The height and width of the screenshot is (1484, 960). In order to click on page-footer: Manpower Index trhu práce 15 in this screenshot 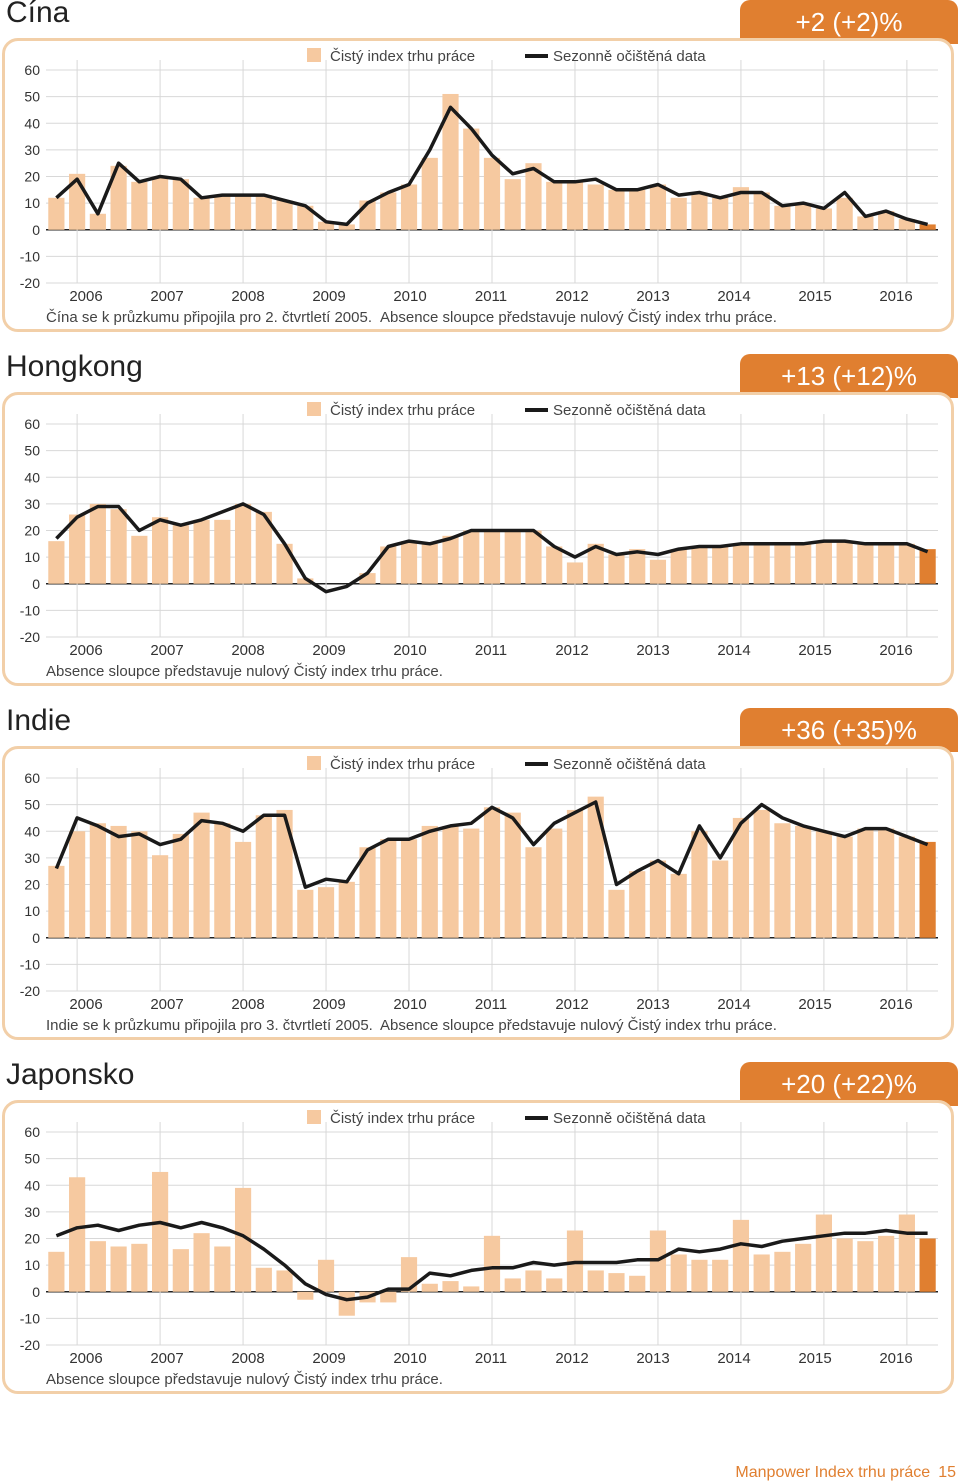, I will do `click(845, 1473)`.